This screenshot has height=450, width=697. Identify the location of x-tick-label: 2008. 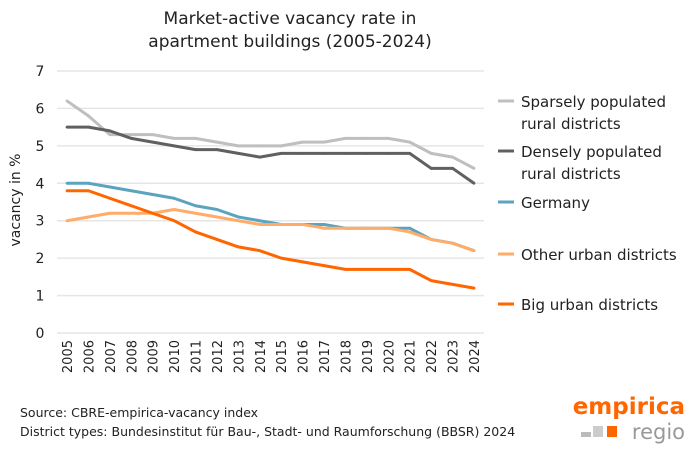
(132, 356).